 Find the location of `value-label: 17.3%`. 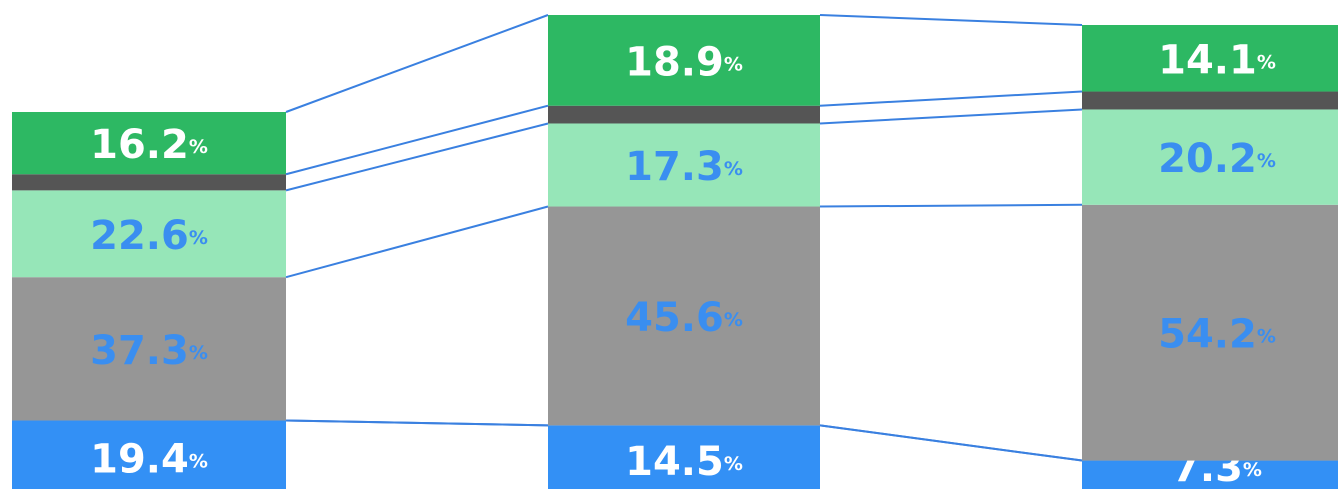

value-label: 17.3% is located at coordinates (684, 167).